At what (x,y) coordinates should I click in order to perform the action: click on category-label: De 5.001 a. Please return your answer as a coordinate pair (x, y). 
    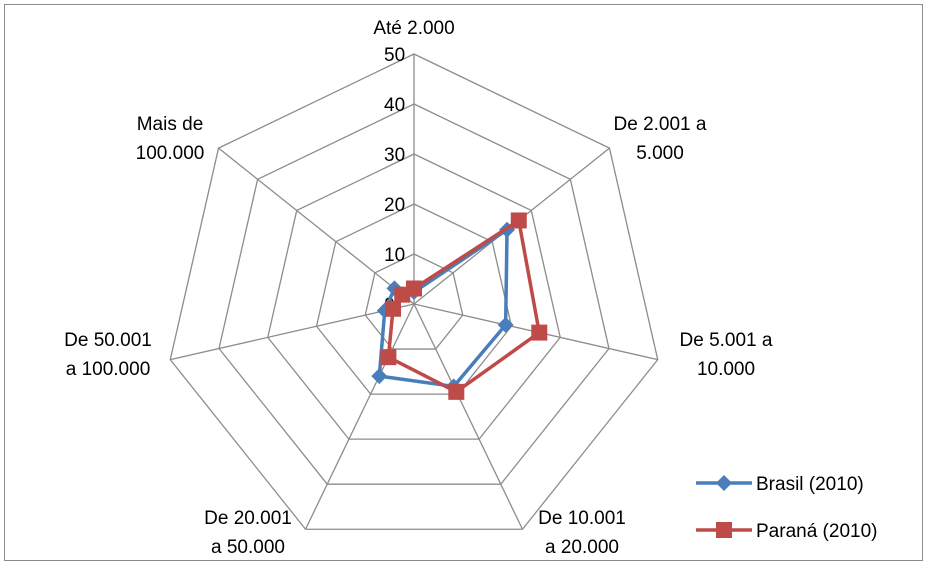
    Looking at the image, I should click on (726, 340).